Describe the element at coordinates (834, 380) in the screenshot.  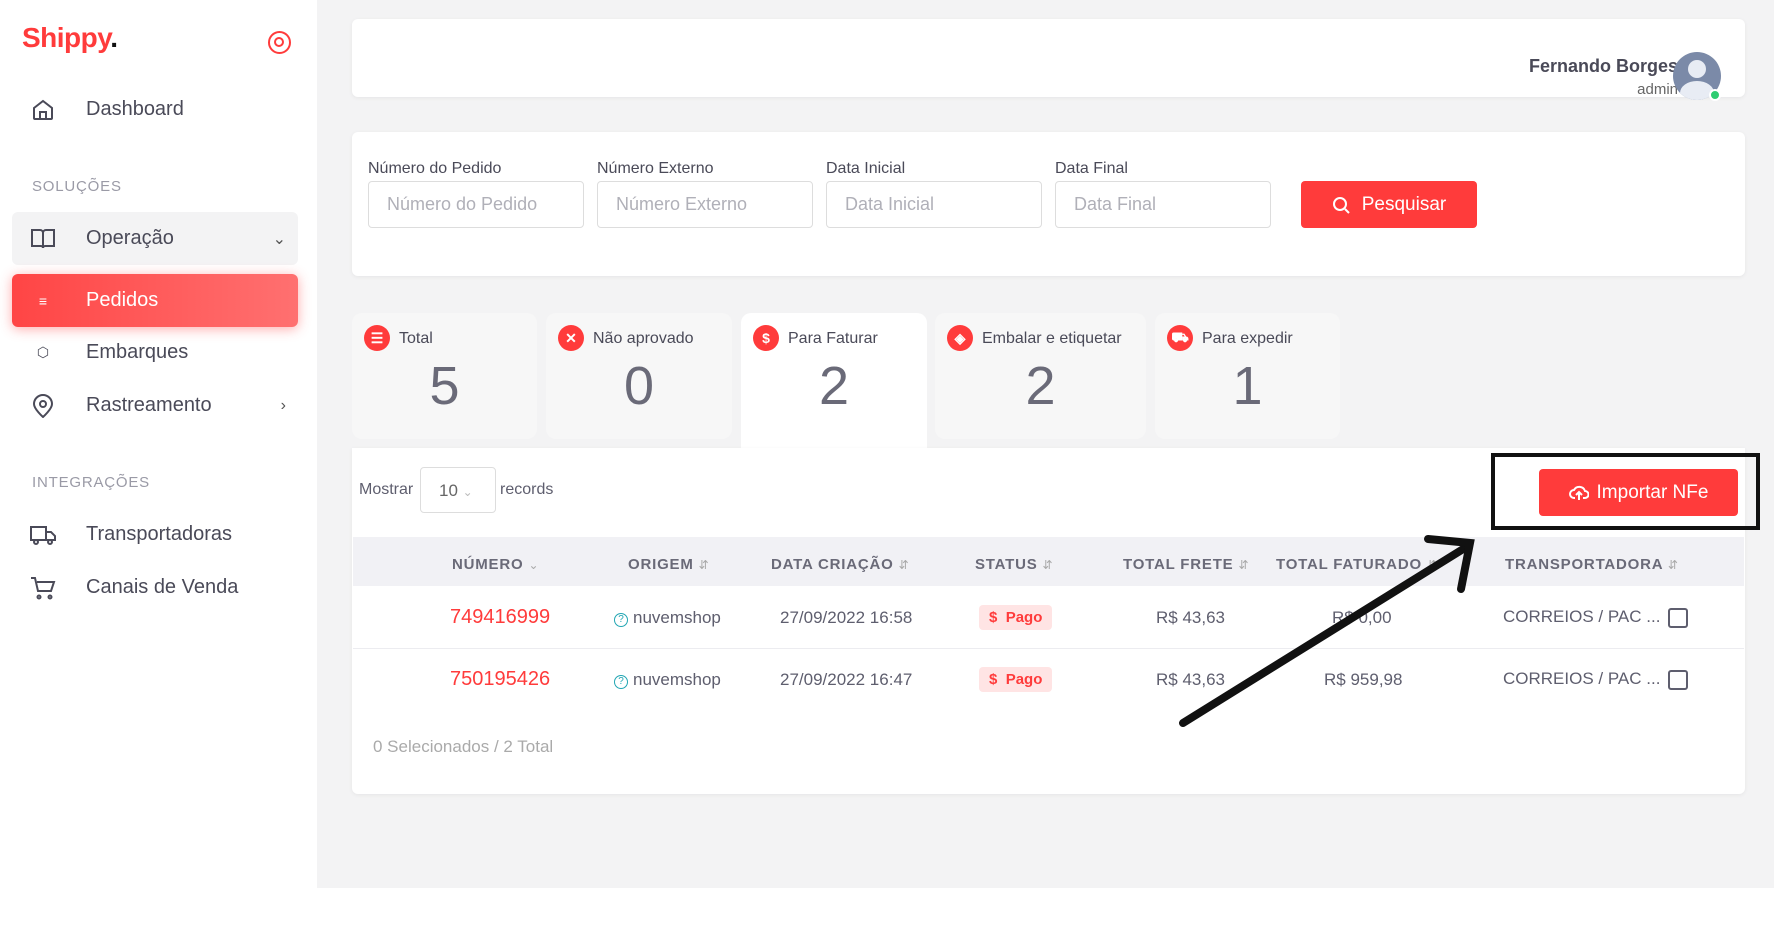
I see `stat-card-para-faturar: $ Para Faturar 2` at that location.